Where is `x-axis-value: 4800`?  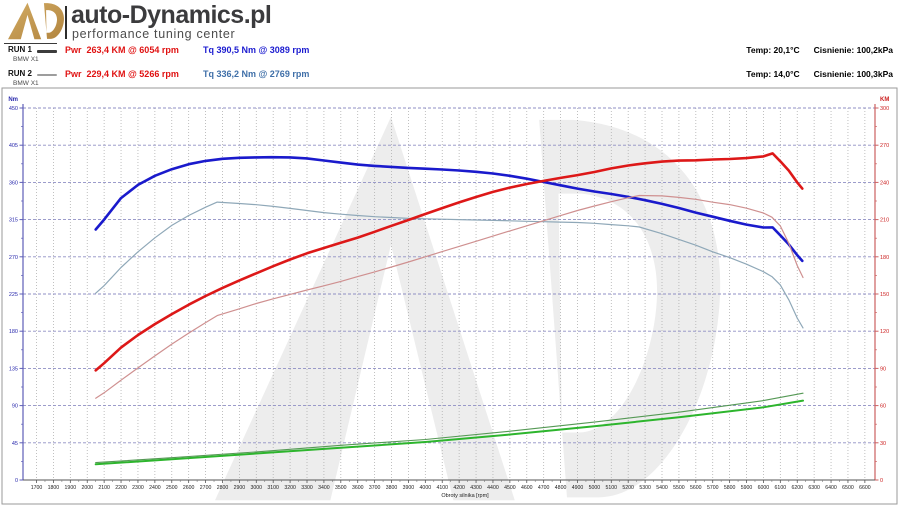
x-axis-value: 4800 is located at coordinates (561, 488).